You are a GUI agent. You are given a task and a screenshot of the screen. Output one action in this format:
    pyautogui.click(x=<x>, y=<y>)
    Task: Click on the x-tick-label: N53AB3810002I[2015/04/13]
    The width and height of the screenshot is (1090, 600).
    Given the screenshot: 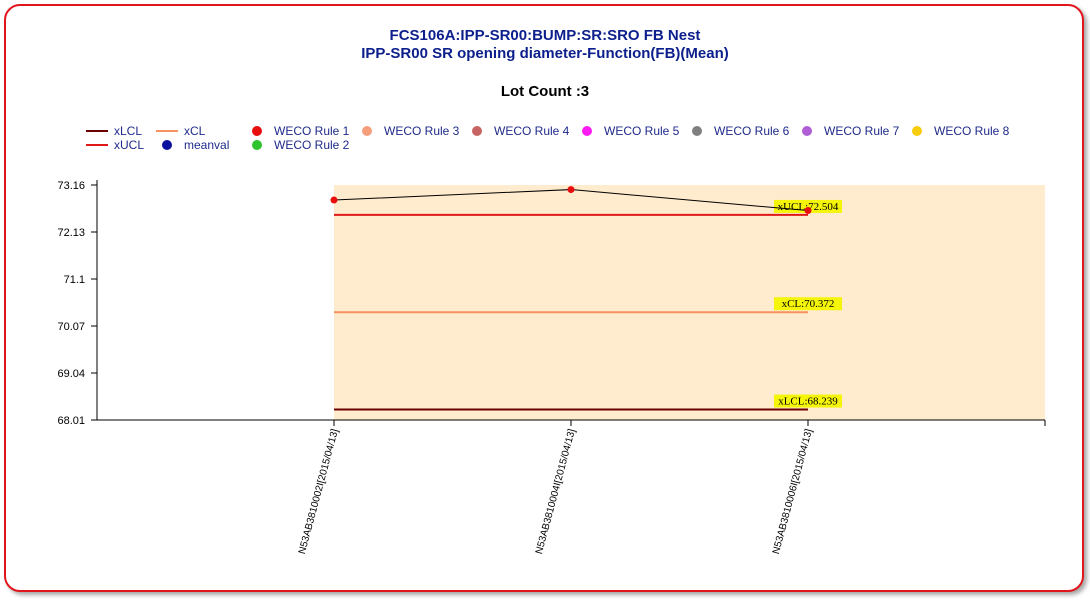 What is the action you would take?
    pyautogui.click(x=319, y=492)
    